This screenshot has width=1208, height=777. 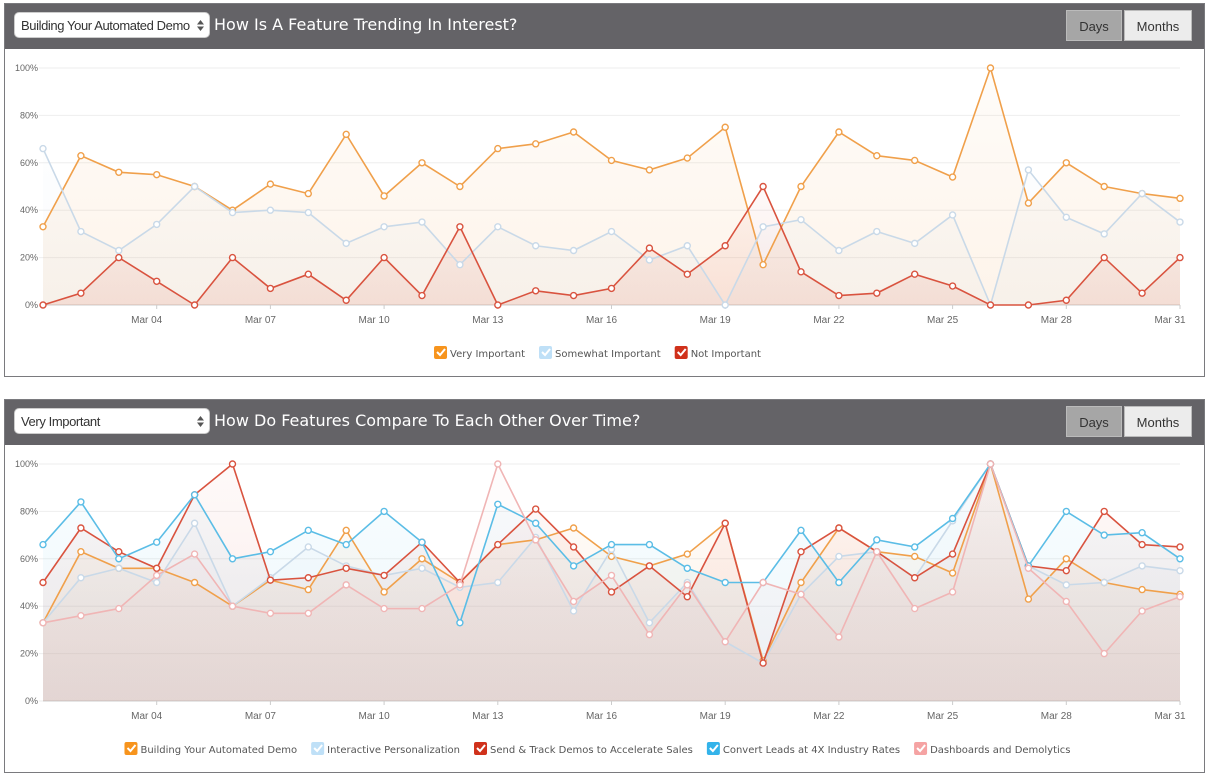 What do you see at coordinates (479, 353) in the screenshot?
I see `legend-item: Very Important` at bounding box center [479, 353].